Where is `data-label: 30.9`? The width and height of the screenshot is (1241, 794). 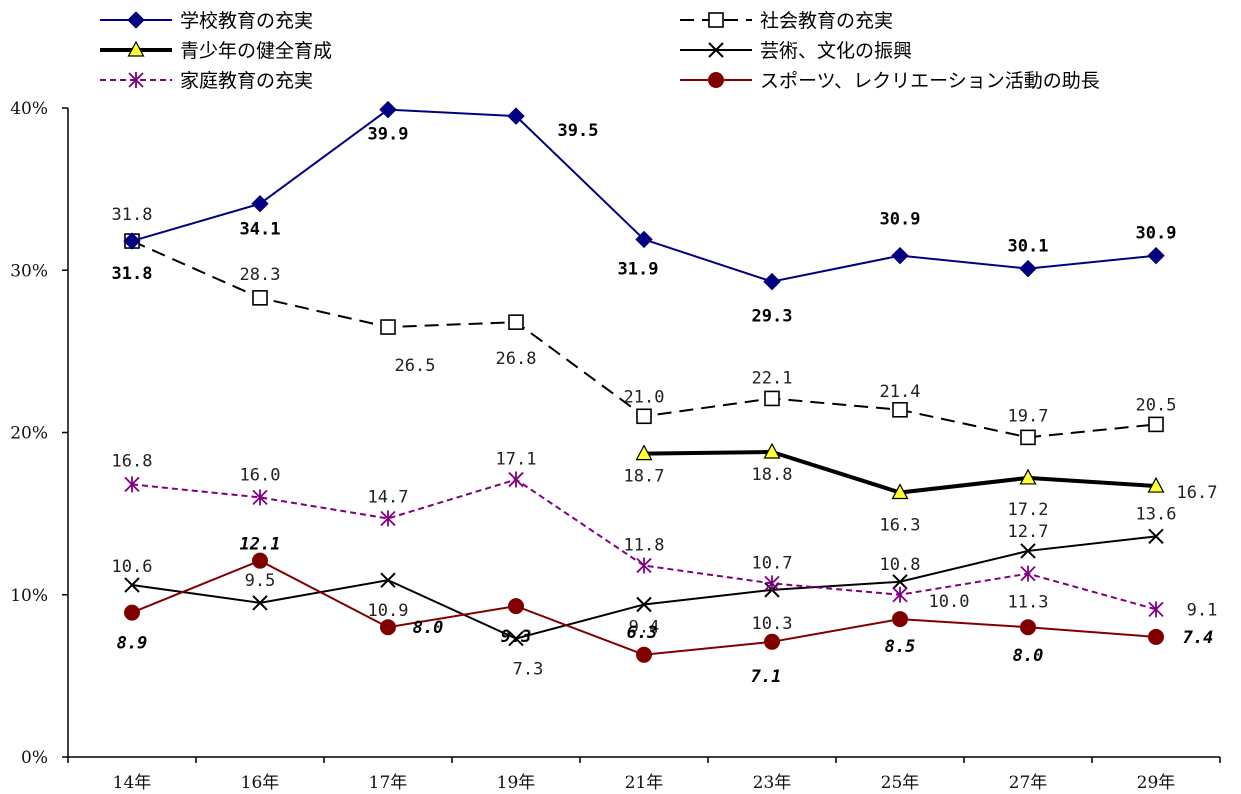
data-label: 30.9 is located at coordinates (900, 220).